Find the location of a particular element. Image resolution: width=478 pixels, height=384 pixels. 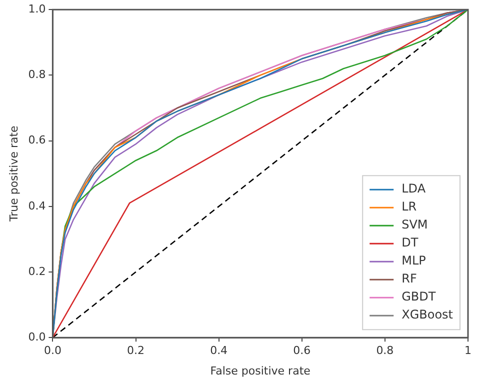

x-tick-label: 0.2 is located at coordinates (136, 351).